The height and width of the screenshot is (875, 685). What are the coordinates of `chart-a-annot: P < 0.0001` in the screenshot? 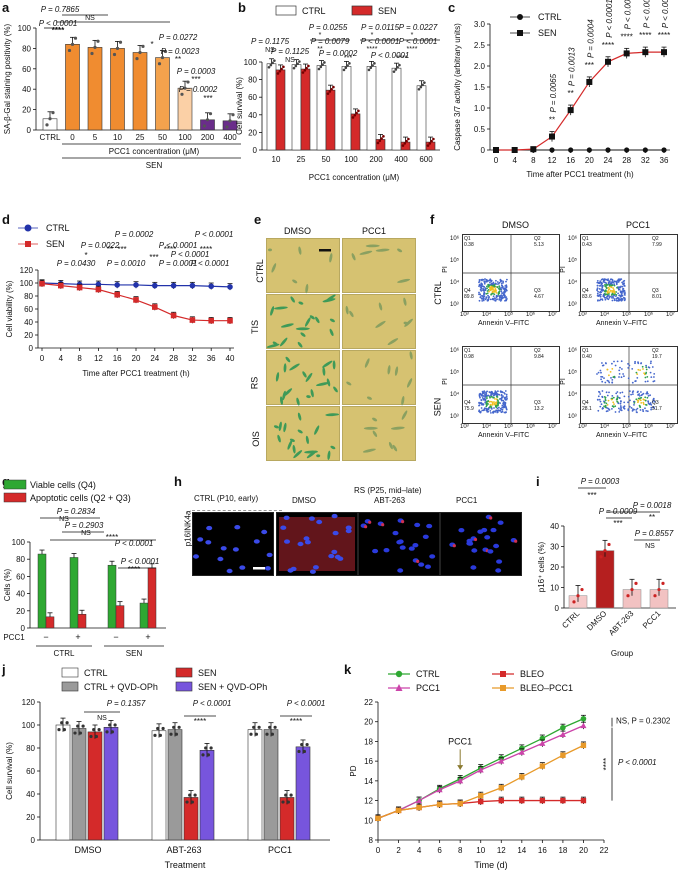 It's located at (58, 23).